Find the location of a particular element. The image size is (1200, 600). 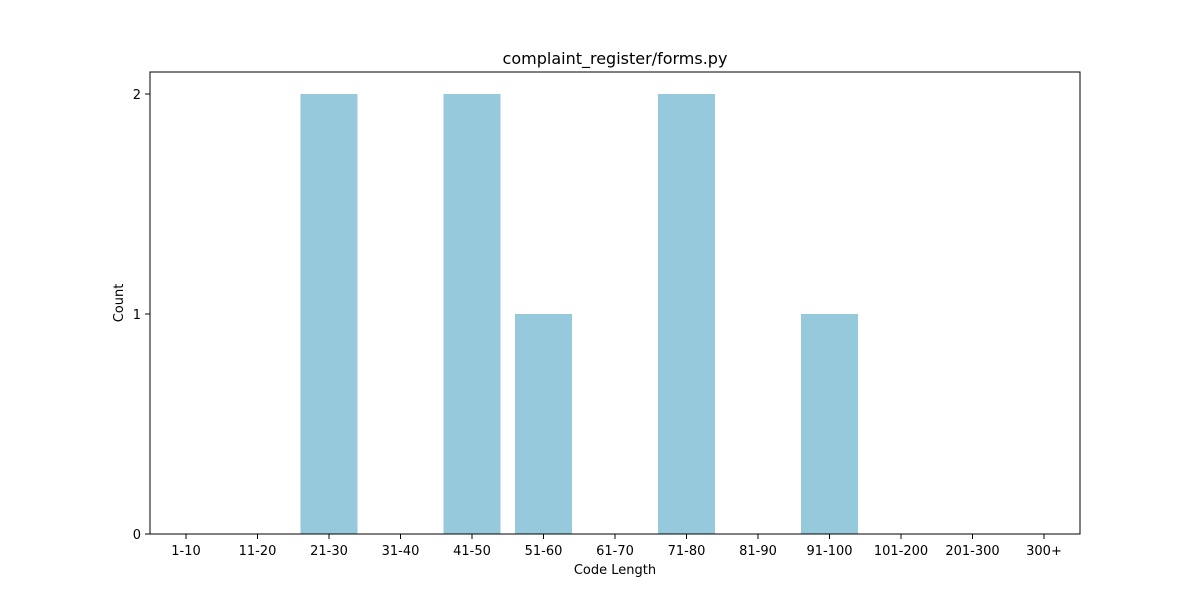

x-tick-label: 300+ is located at coordinates (1044, 551).